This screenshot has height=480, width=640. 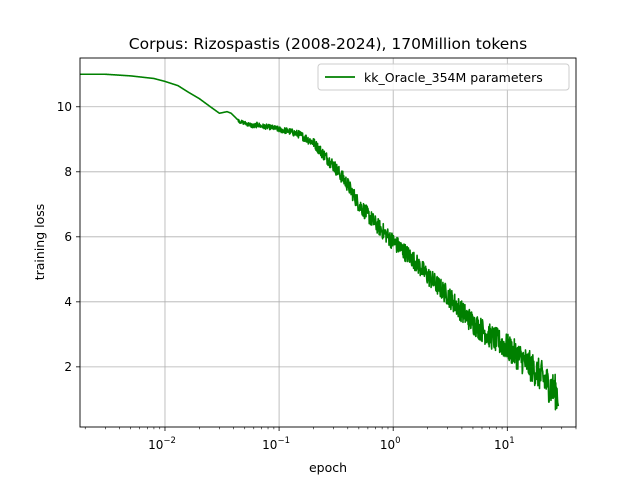 What do you see at coordinates (39, 242) in the screenshot?
I see `y-axis-label: training loss` at bounding box center [39, 242].